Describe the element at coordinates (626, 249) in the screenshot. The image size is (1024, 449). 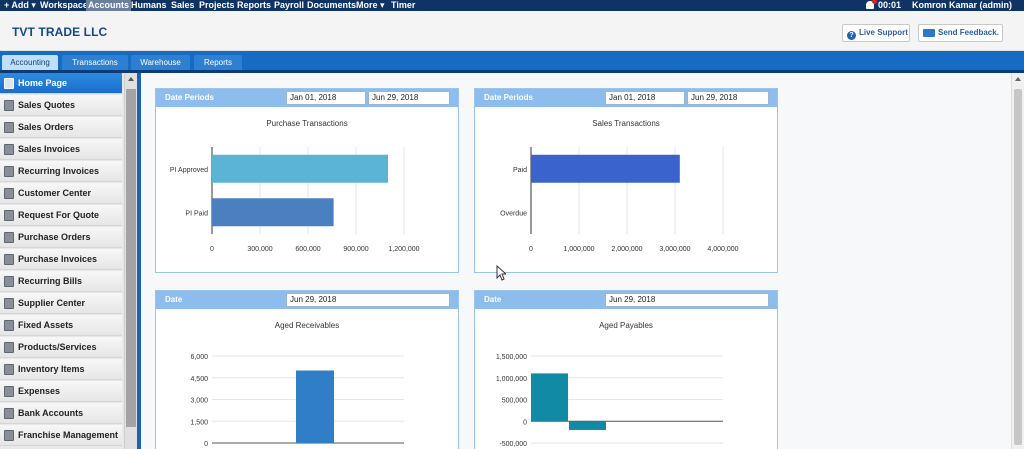
I see `x-tick-label: 2,000,000` at that location.